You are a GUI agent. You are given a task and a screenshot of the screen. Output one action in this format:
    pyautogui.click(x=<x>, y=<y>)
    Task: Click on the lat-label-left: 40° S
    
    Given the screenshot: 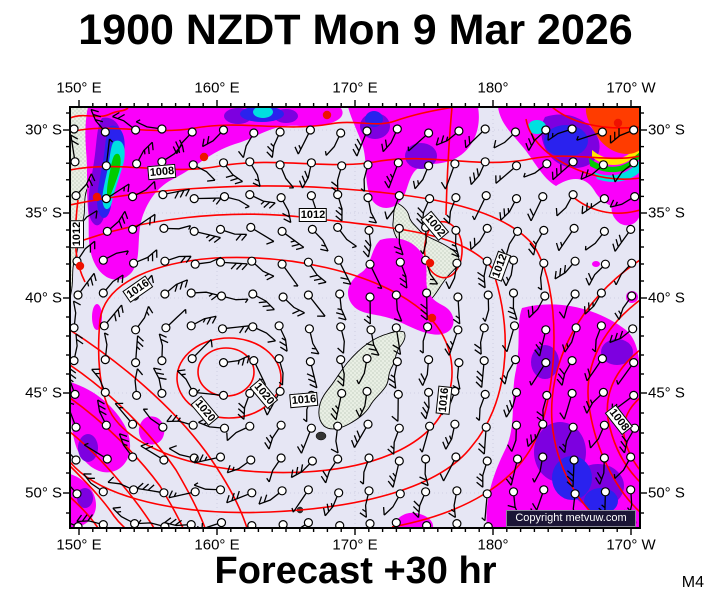 What is the action you would take?
    pyautogui.click(x=43, y=298)
    